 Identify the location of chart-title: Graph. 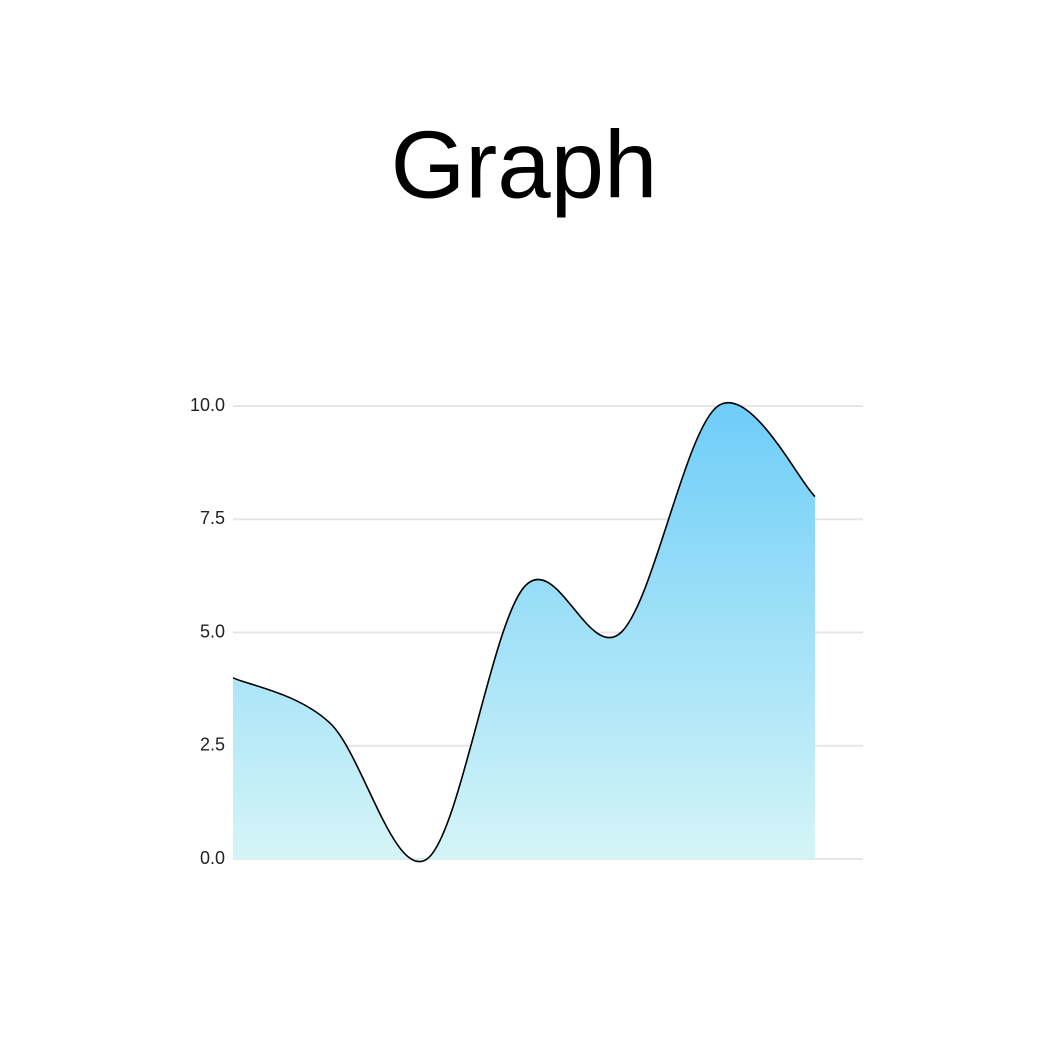
(524, 164).